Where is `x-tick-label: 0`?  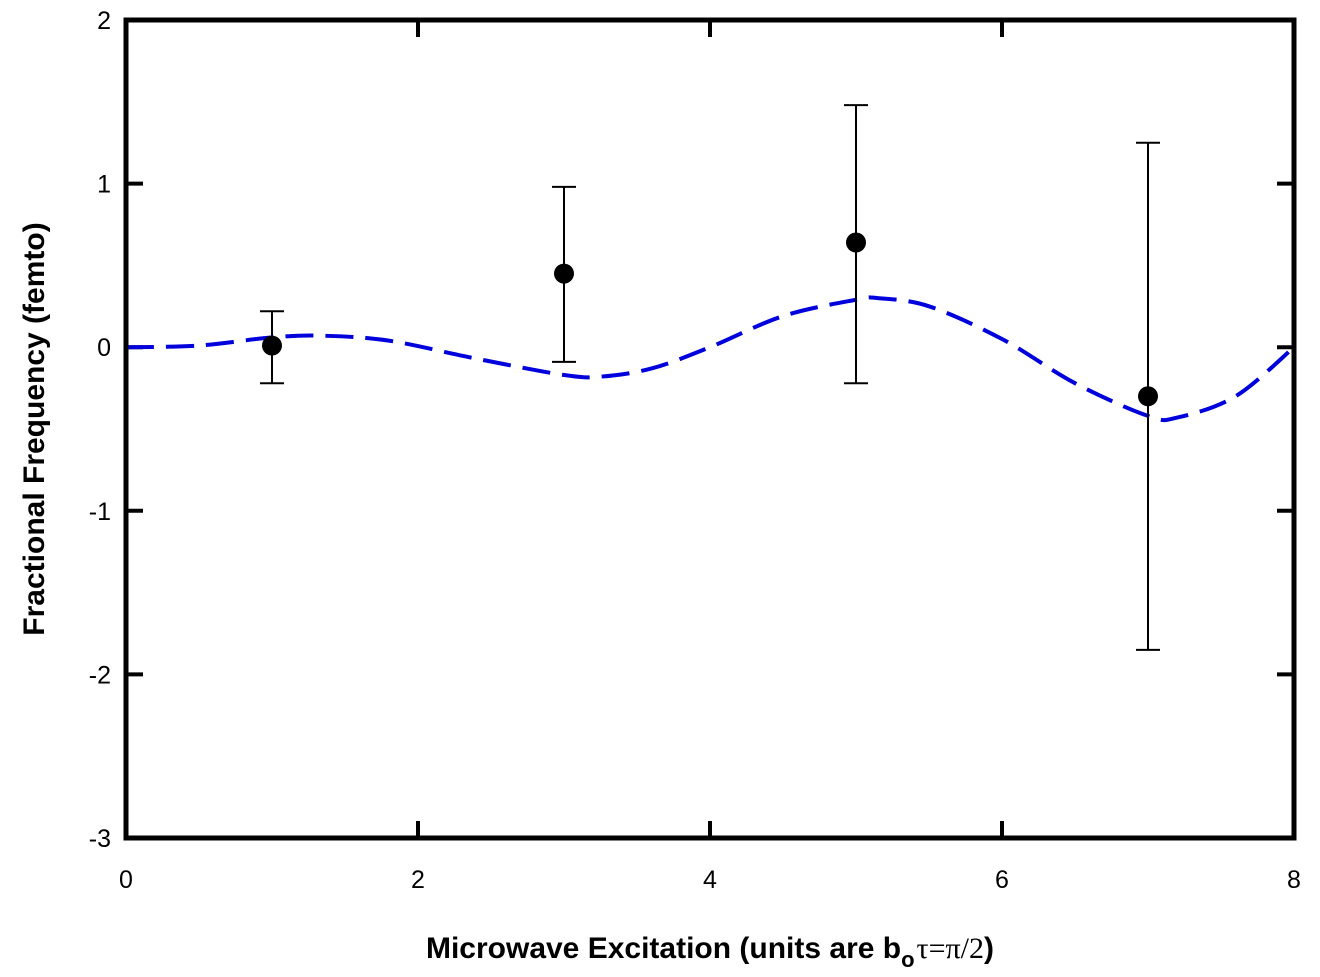
x-tick-label: 0 is located at coordinates (126, 880).